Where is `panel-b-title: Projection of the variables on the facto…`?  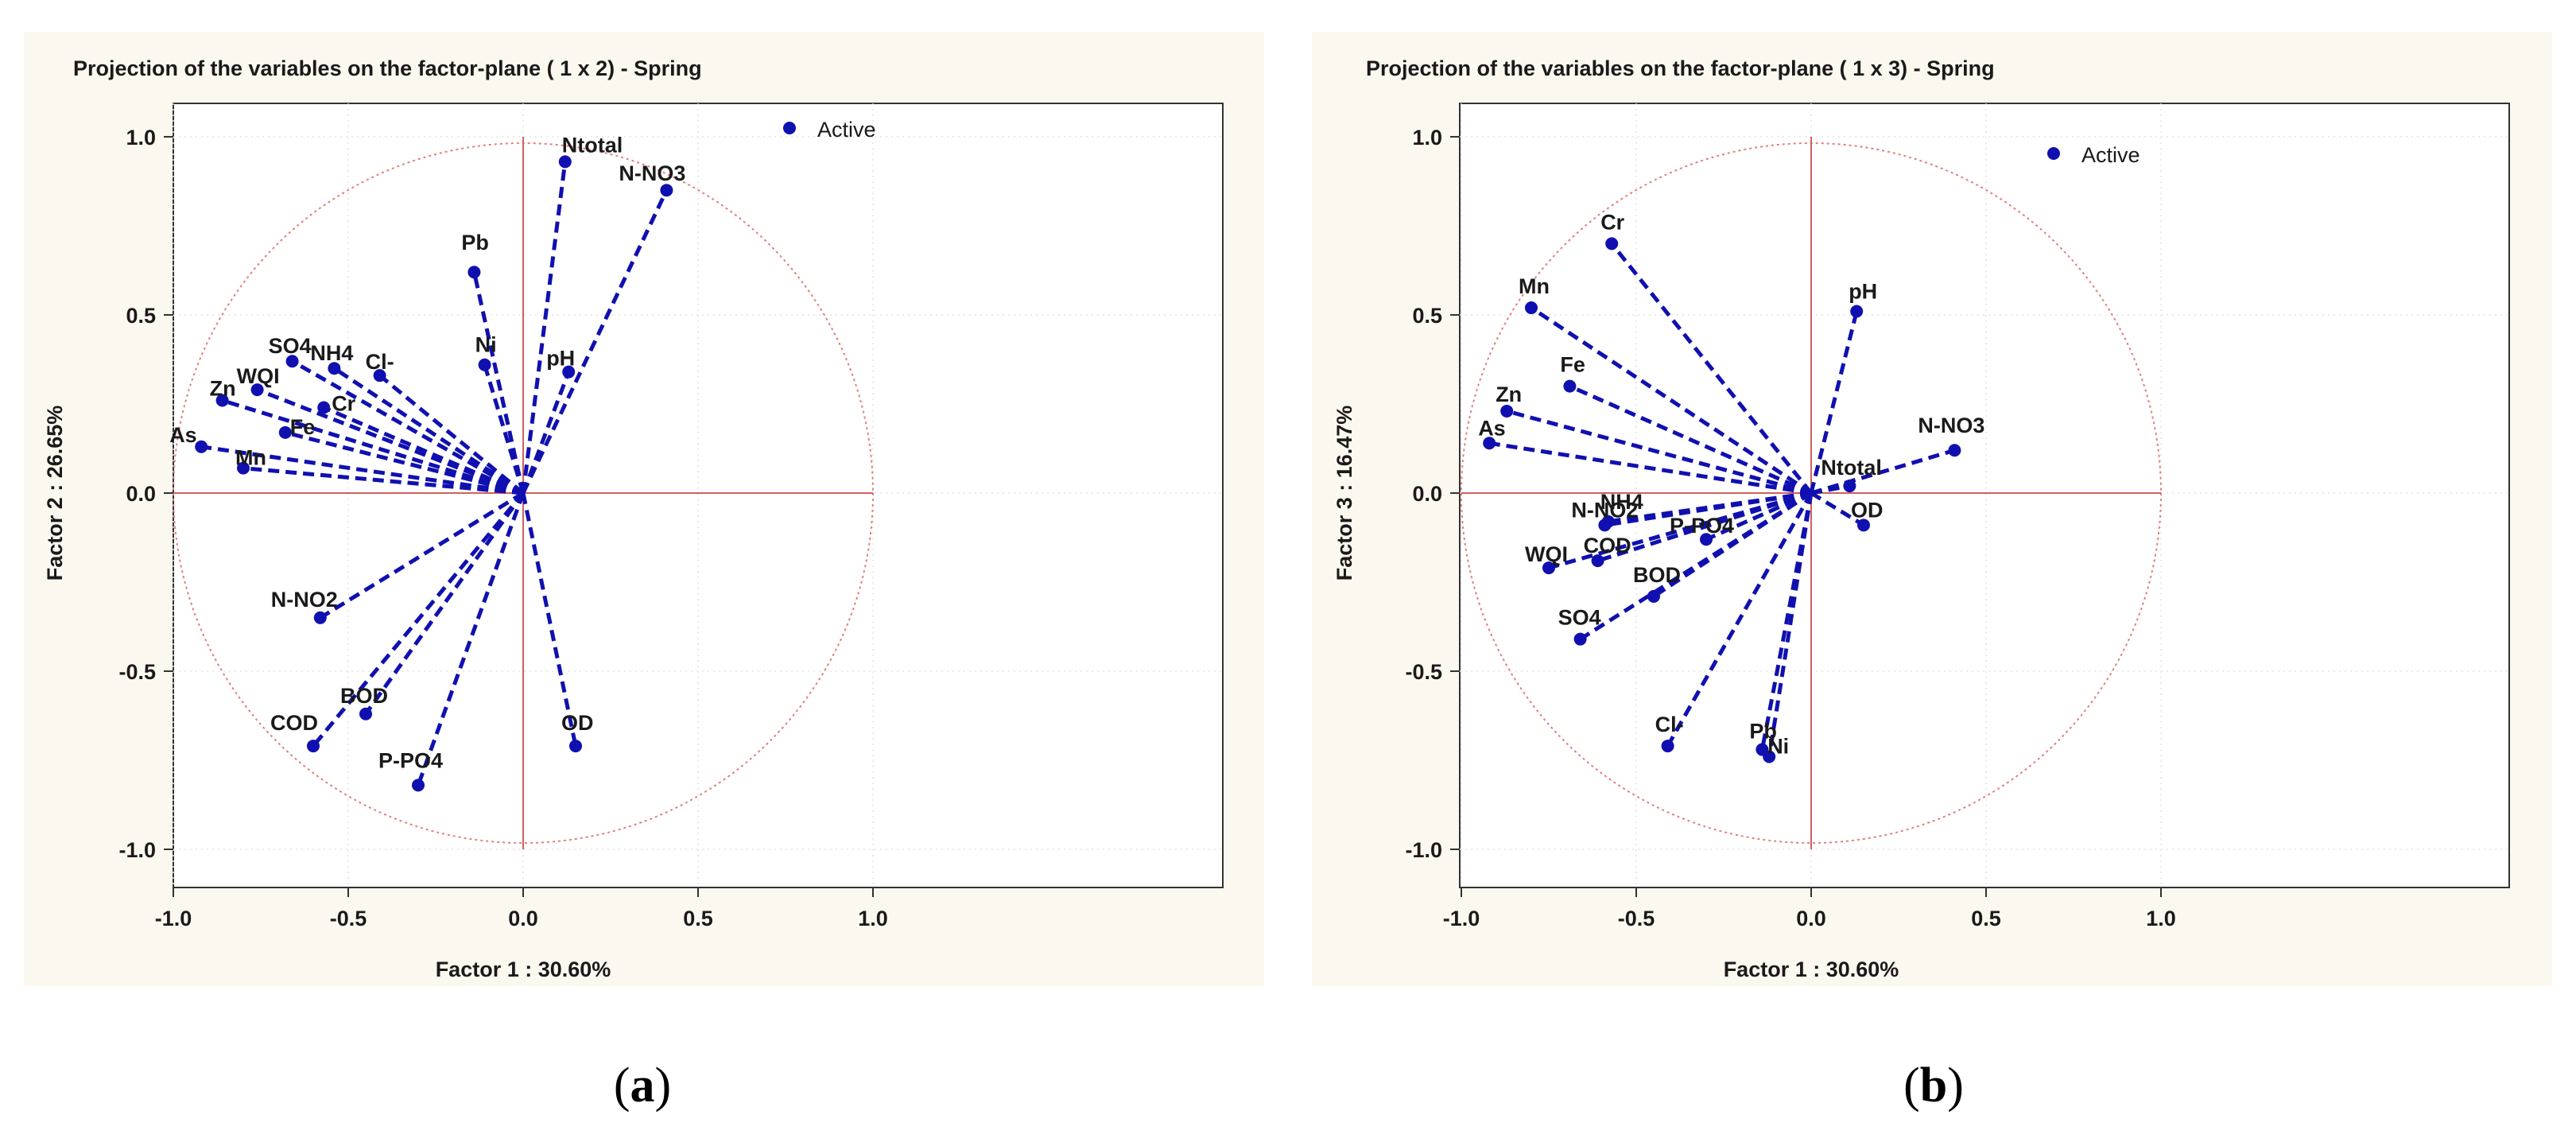
panel-b-title: Projection of the variables on the facto… is located at coordinates (1680, 68).